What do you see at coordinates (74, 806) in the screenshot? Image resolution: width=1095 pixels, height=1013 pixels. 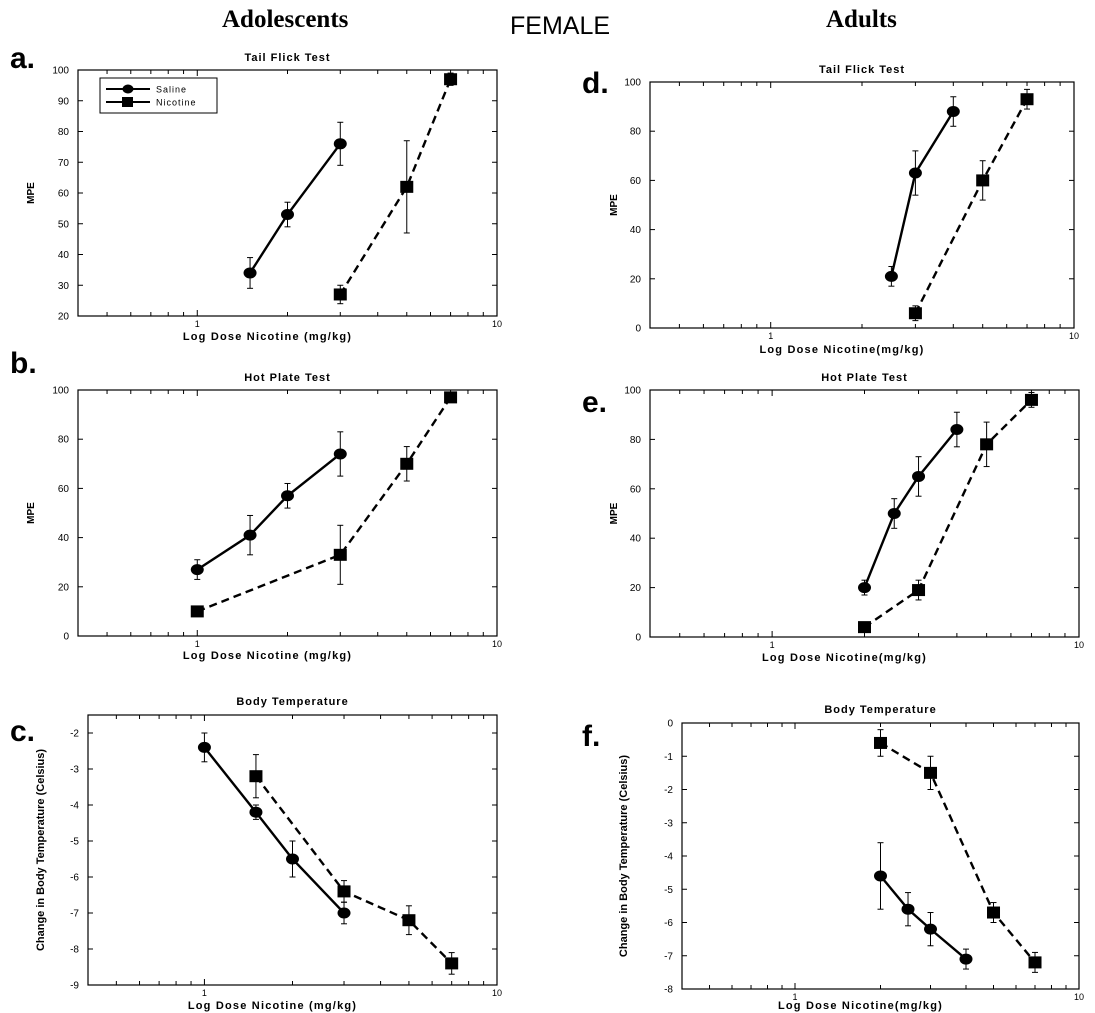 I see `y-tick-label: -4` at bounding box center [74, 806].